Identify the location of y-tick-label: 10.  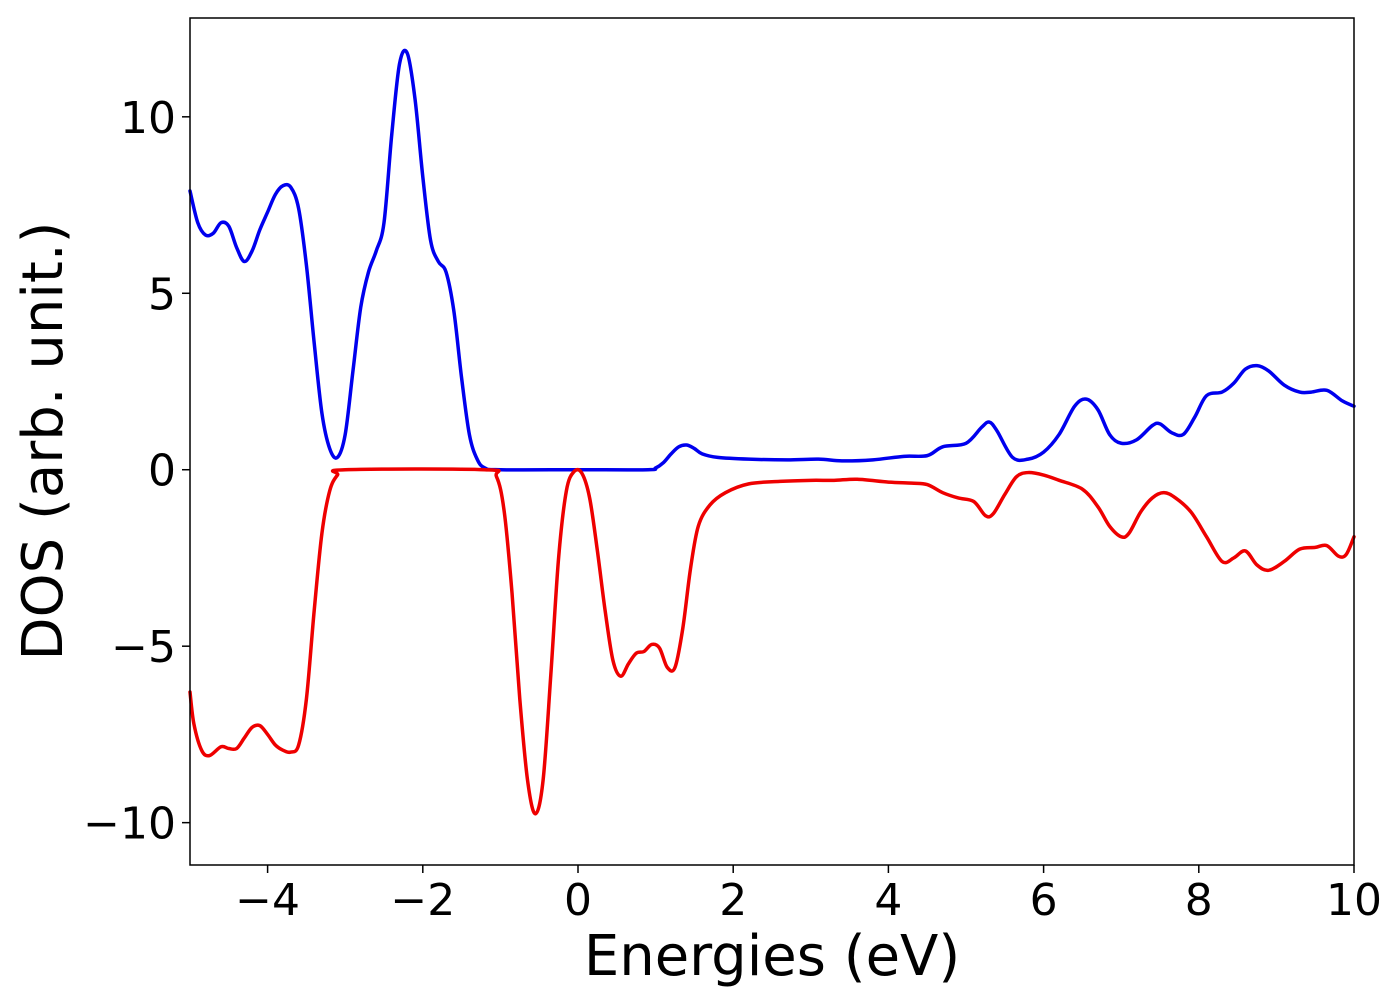
(148, 118).